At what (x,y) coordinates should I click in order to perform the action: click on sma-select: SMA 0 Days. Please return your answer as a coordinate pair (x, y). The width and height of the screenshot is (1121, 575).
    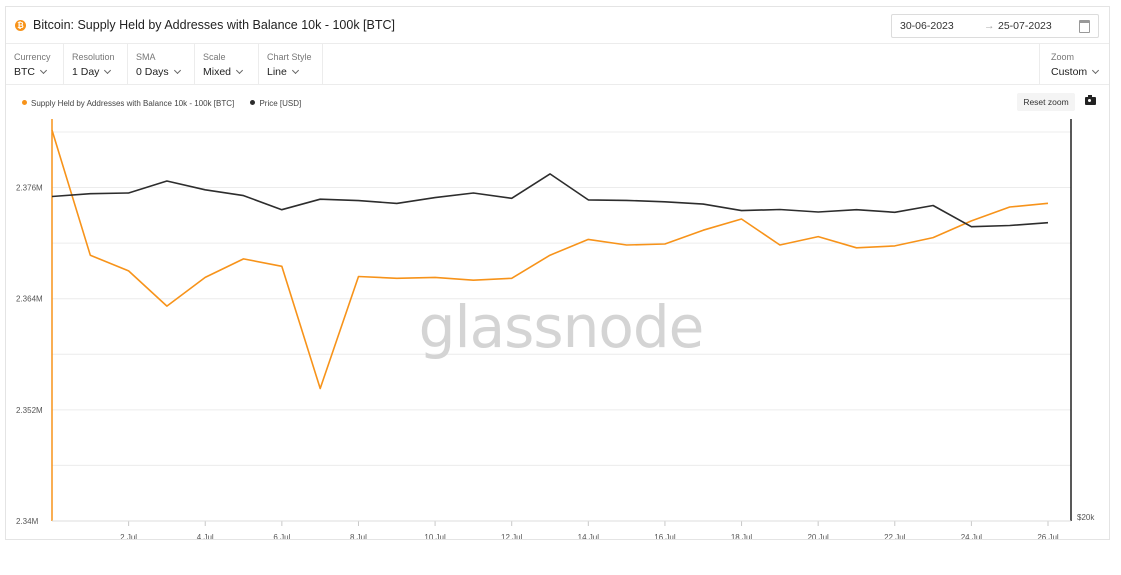
    Looking at the image, I should click on (161, 64).